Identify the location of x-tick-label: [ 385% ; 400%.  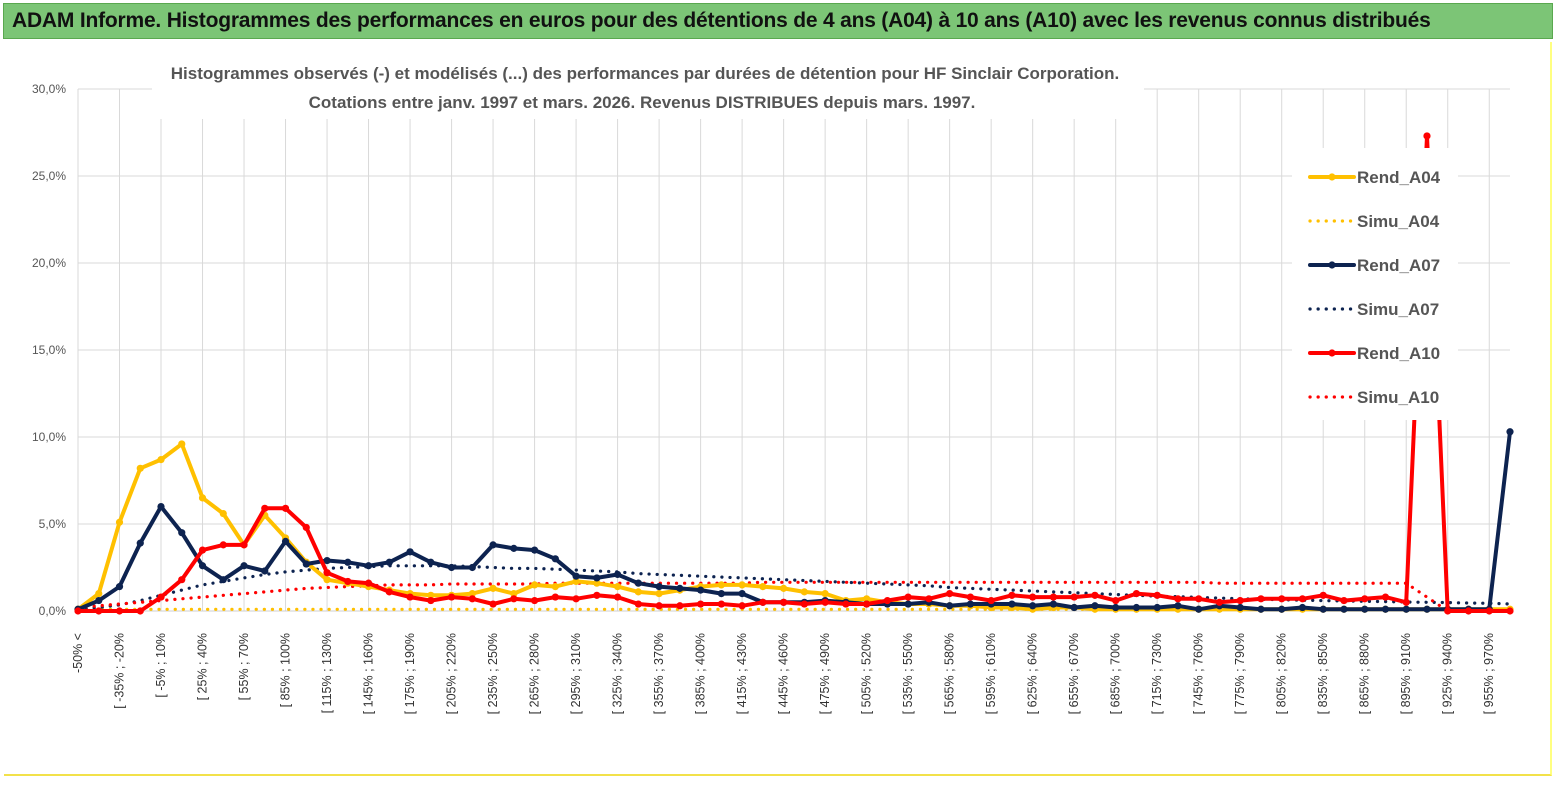
(701, 673).